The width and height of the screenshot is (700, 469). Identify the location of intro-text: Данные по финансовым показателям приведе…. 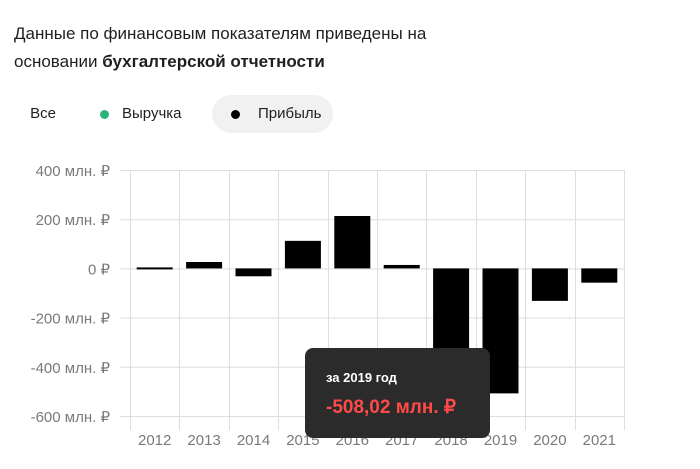
(244, 48).